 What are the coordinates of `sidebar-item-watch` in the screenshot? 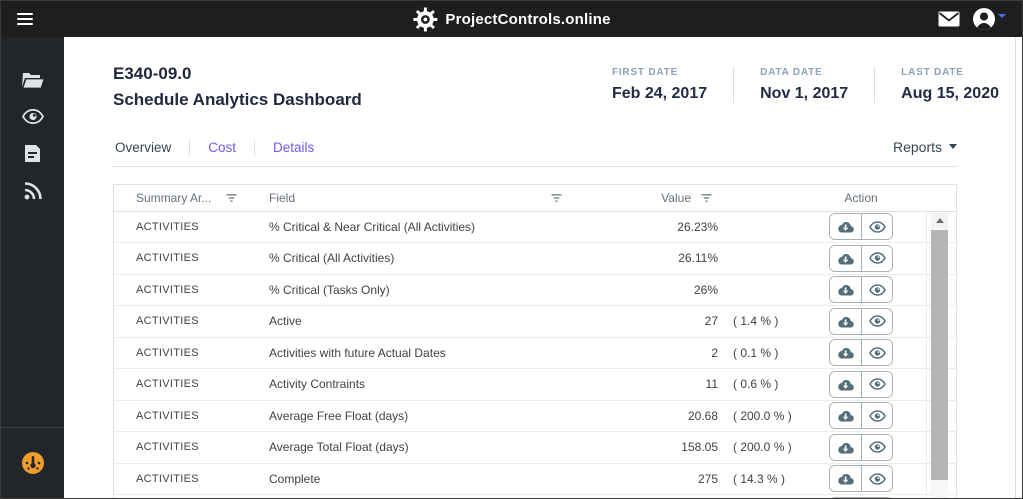 It's located at (32, 116).